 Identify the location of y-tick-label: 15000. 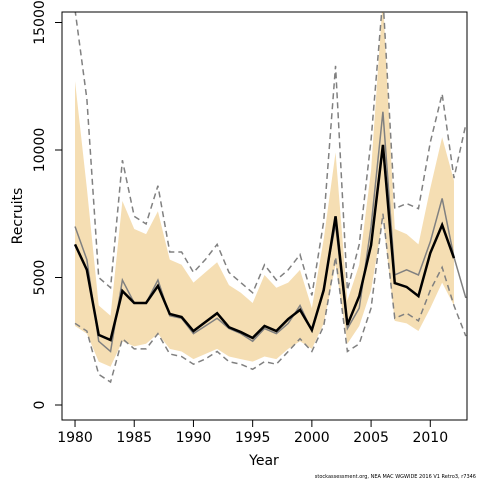
(40, 22).